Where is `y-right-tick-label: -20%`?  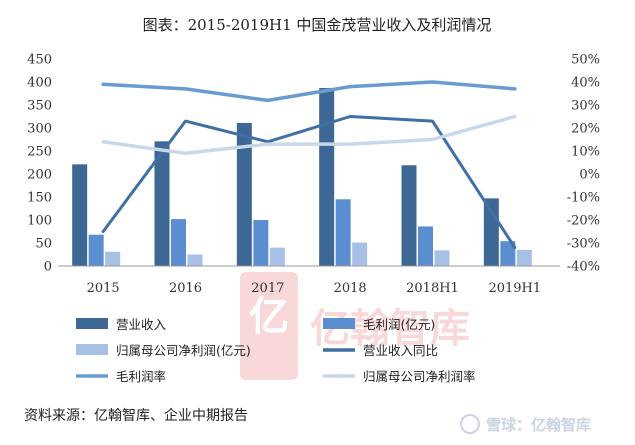 y-right-tick-label: -20% is located at coordinates (583, 221).